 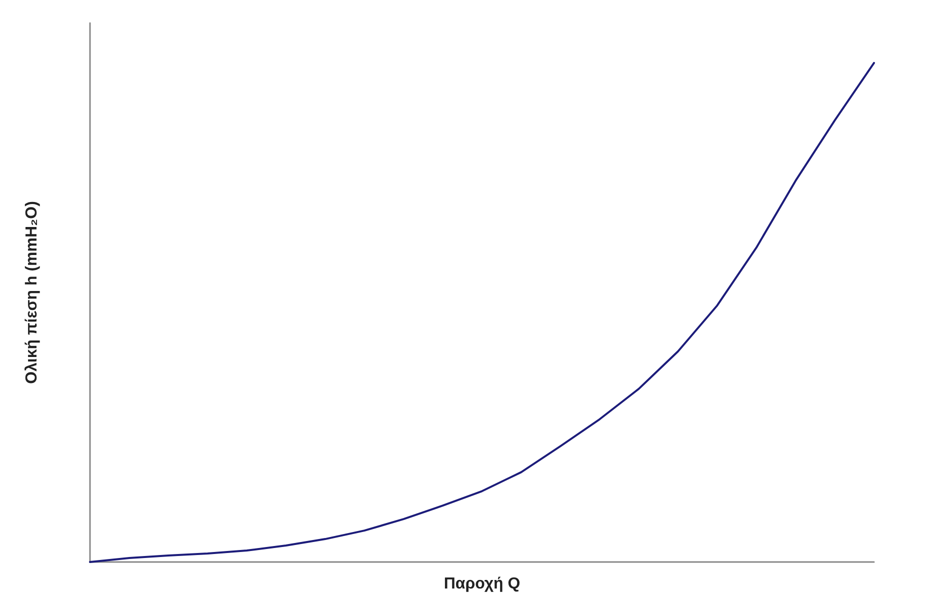 I want to click on y-axis-title: Ολική πίεση h (mmH₂O), so click(x=32, y=292).